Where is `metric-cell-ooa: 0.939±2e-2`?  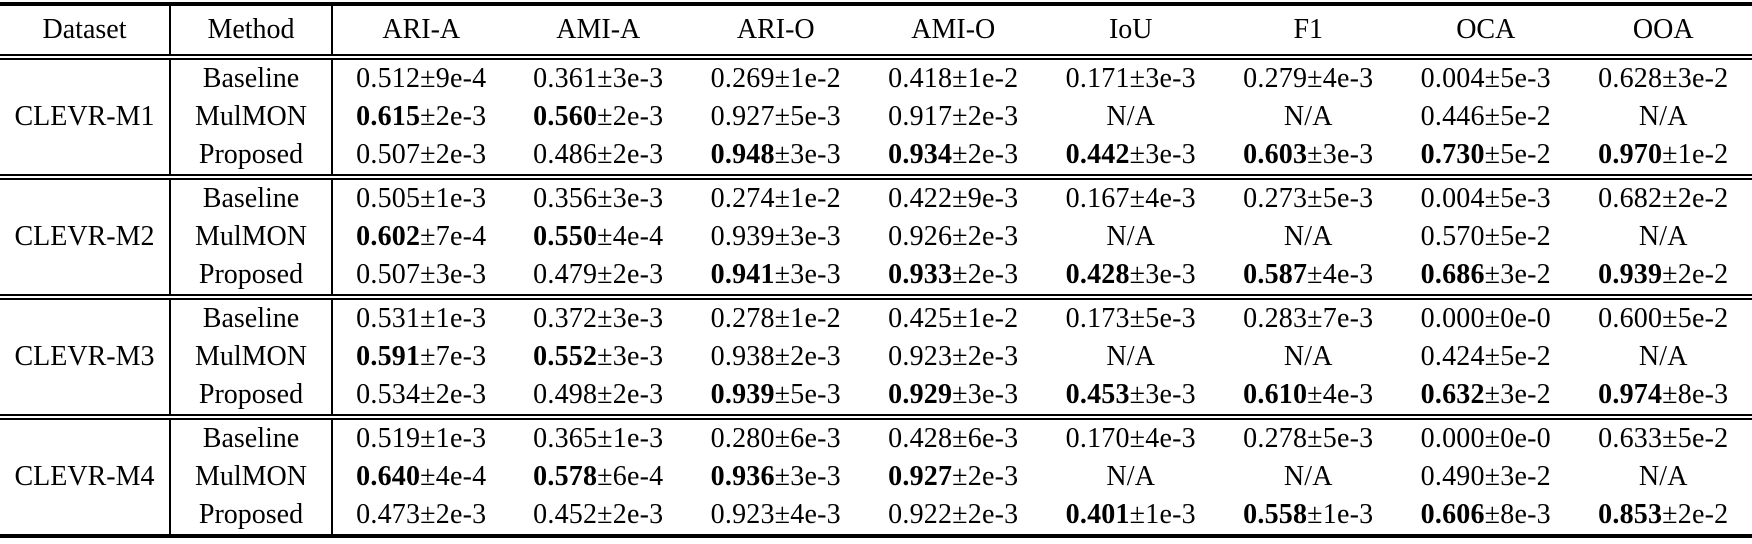 metric-cell-ooa: 0.939±2e-2 is located at coordinates (1663, 276).